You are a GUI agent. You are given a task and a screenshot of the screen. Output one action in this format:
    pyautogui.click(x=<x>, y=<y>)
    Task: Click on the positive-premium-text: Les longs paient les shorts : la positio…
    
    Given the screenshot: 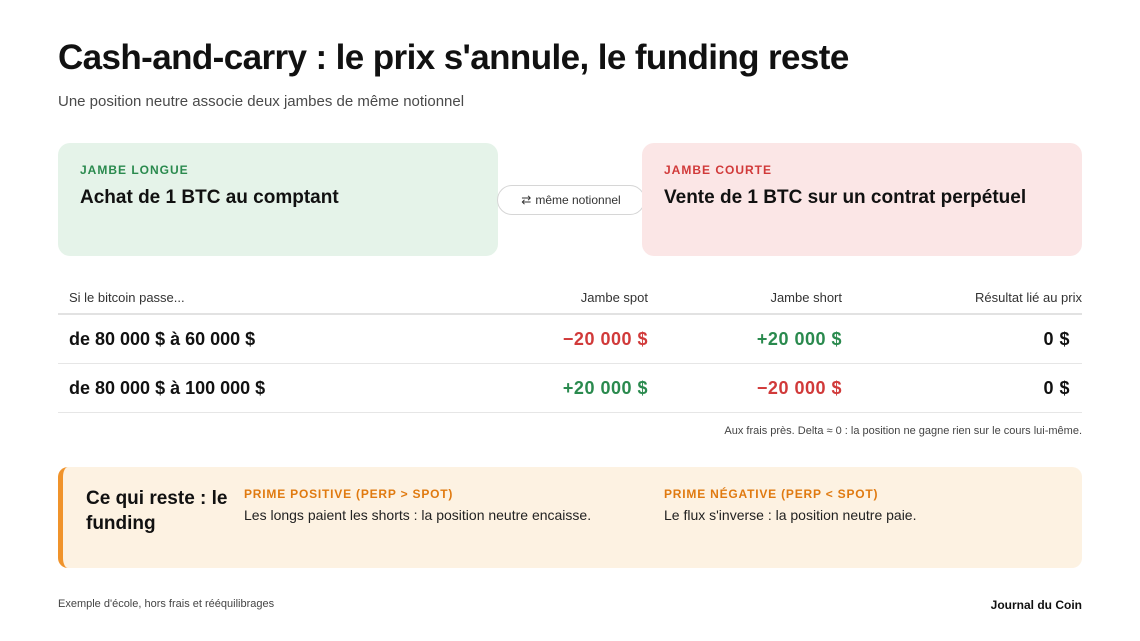 What is the action you would take?
    pyautogui.click(x=418, y=515)
    